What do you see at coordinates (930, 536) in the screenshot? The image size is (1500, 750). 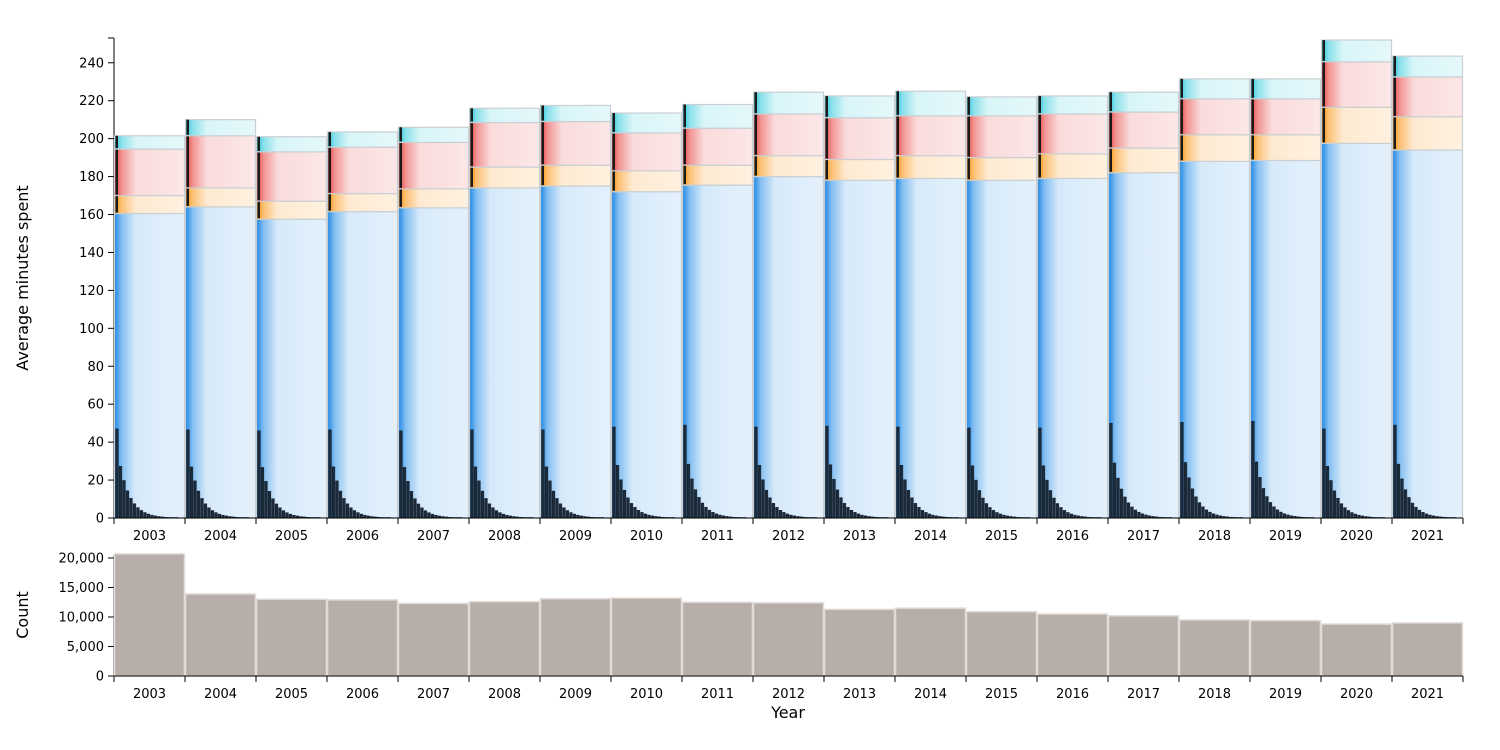 I see `x-tick-label: 2014` at bounding box center [930, 536].